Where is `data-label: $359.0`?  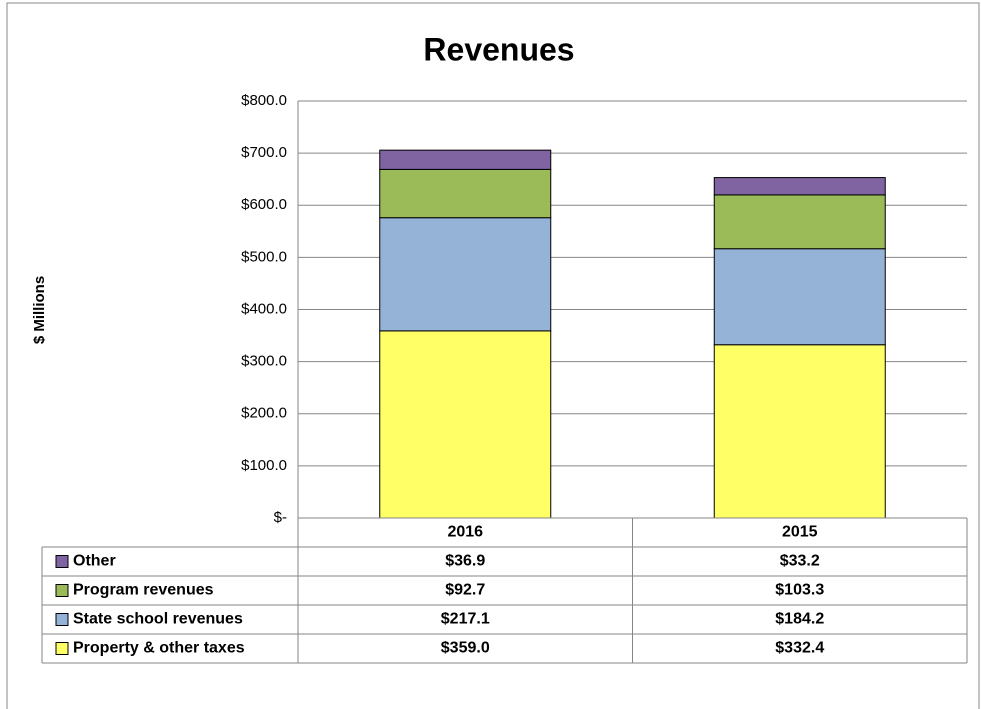 data-label: $359.0 is located at coordinates (465, 648).